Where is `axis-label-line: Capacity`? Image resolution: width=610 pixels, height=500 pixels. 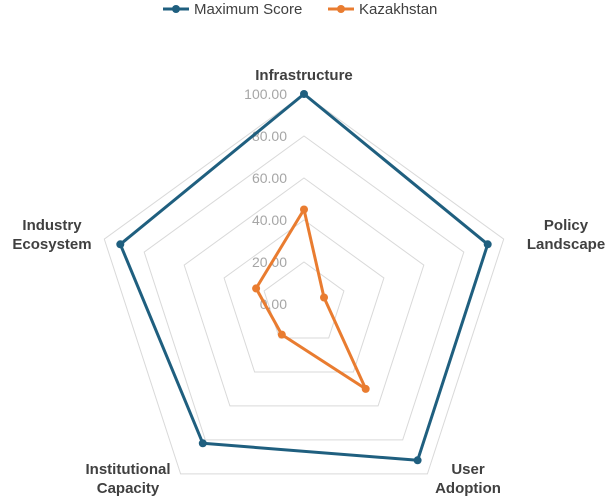 axis-label-line: Capacity is located at coordinates (128, 488).